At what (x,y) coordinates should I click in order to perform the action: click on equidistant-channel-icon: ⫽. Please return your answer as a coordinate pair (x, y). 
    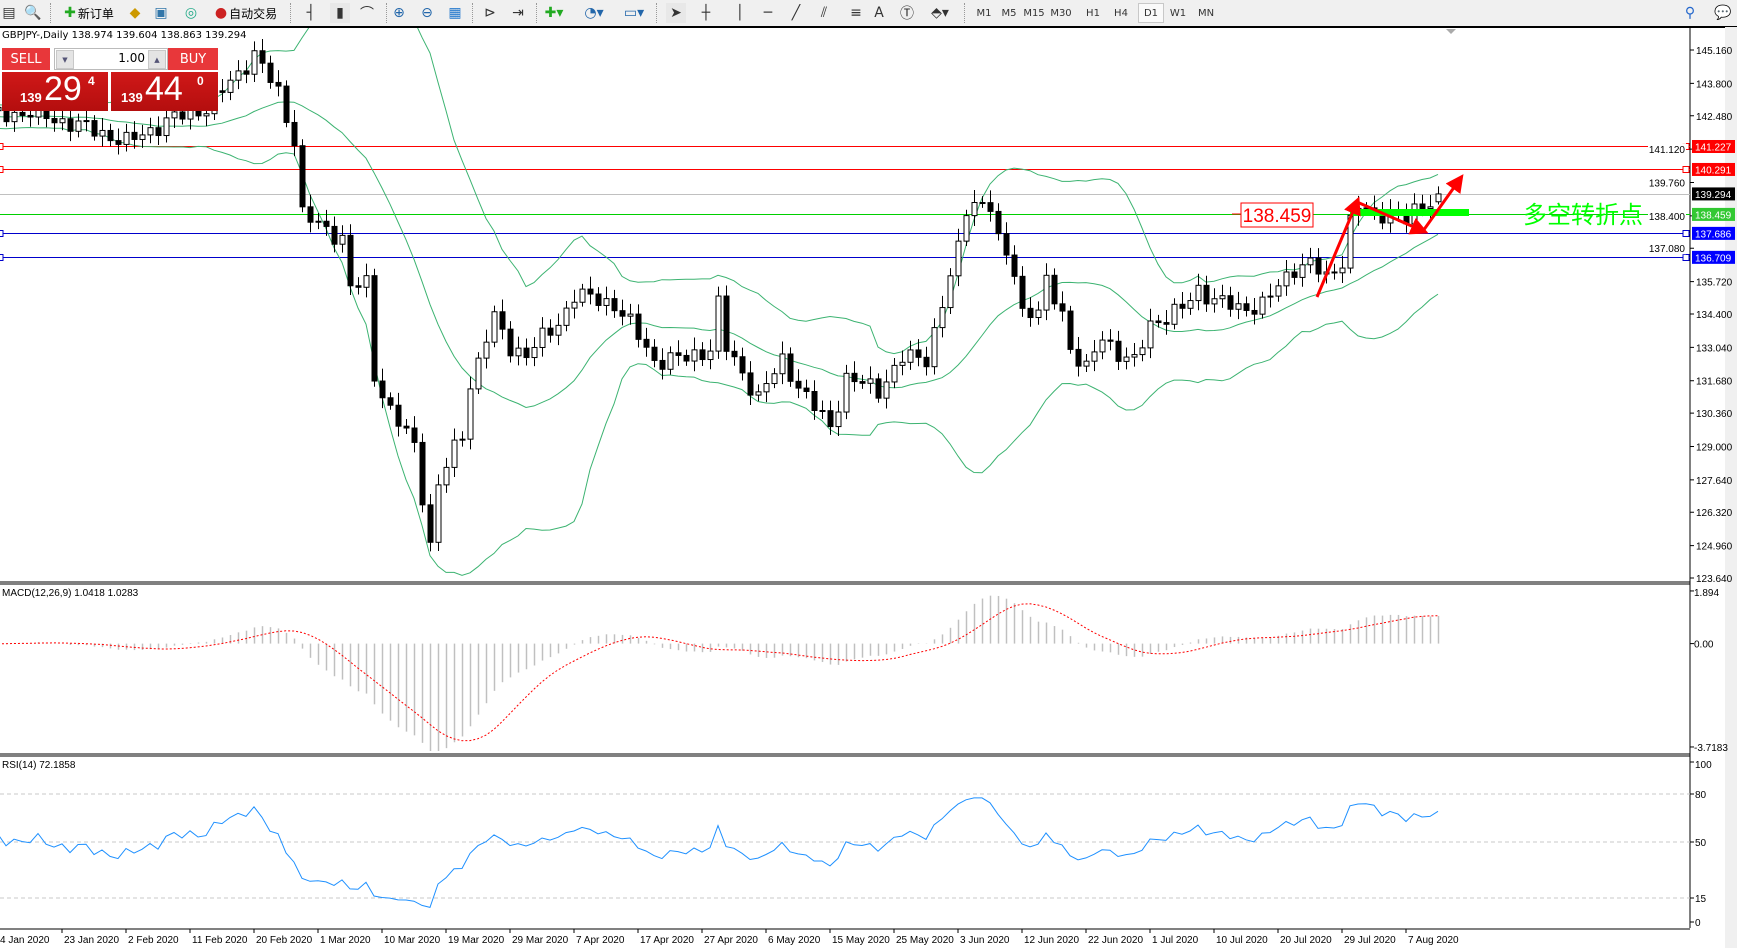
    Looking at the image, I should click on (824, 13).